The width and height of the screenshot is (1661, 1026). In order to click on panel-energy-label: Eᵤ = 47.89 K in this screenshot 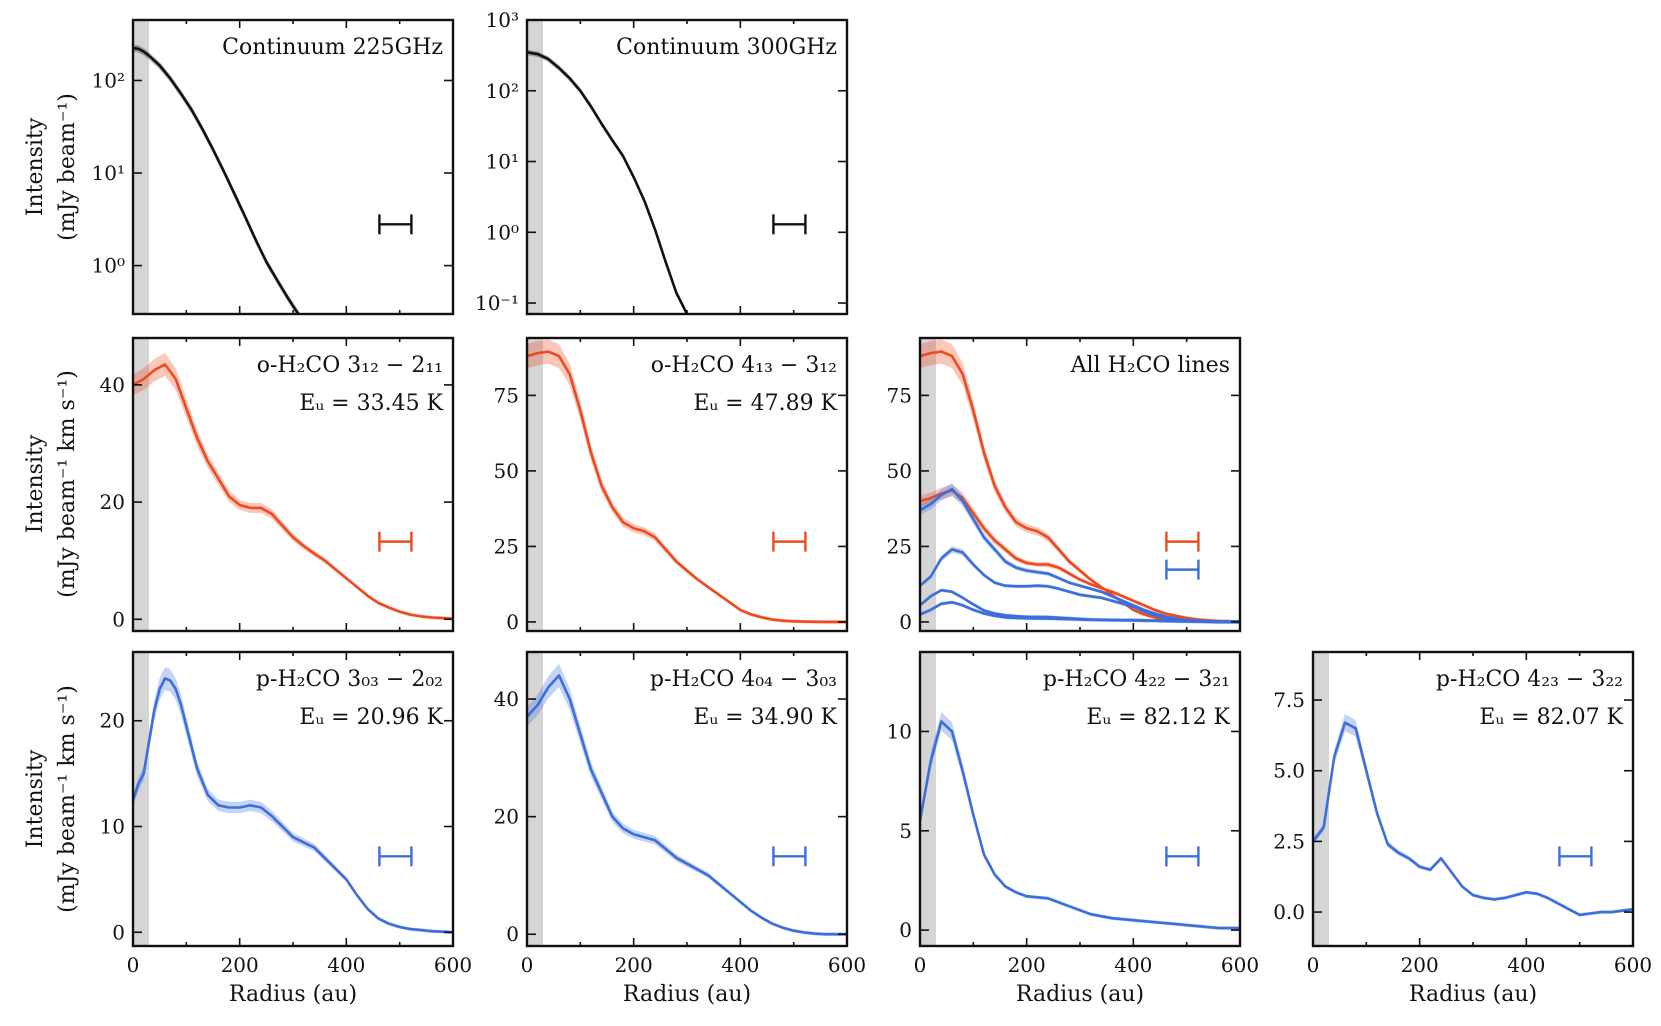, I will do `click(765, 403)`.